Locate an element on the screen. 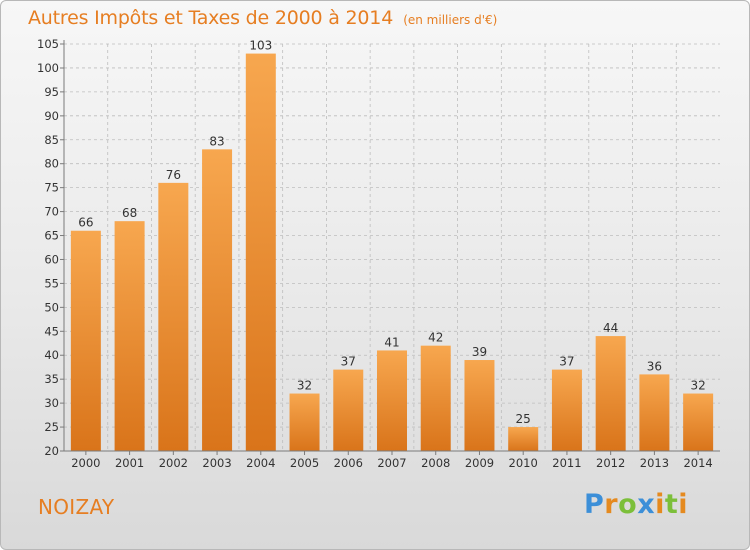 The width and height of the screenshot is (750, 550). y-tick-label: 35 is located at coordinates (51, 379).